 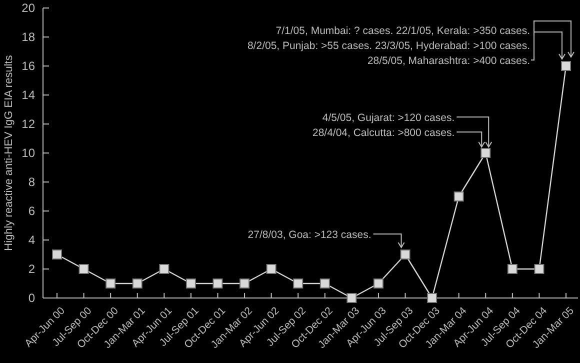 I want to click on y-tick-label: 2, so click(x=32, y=269).